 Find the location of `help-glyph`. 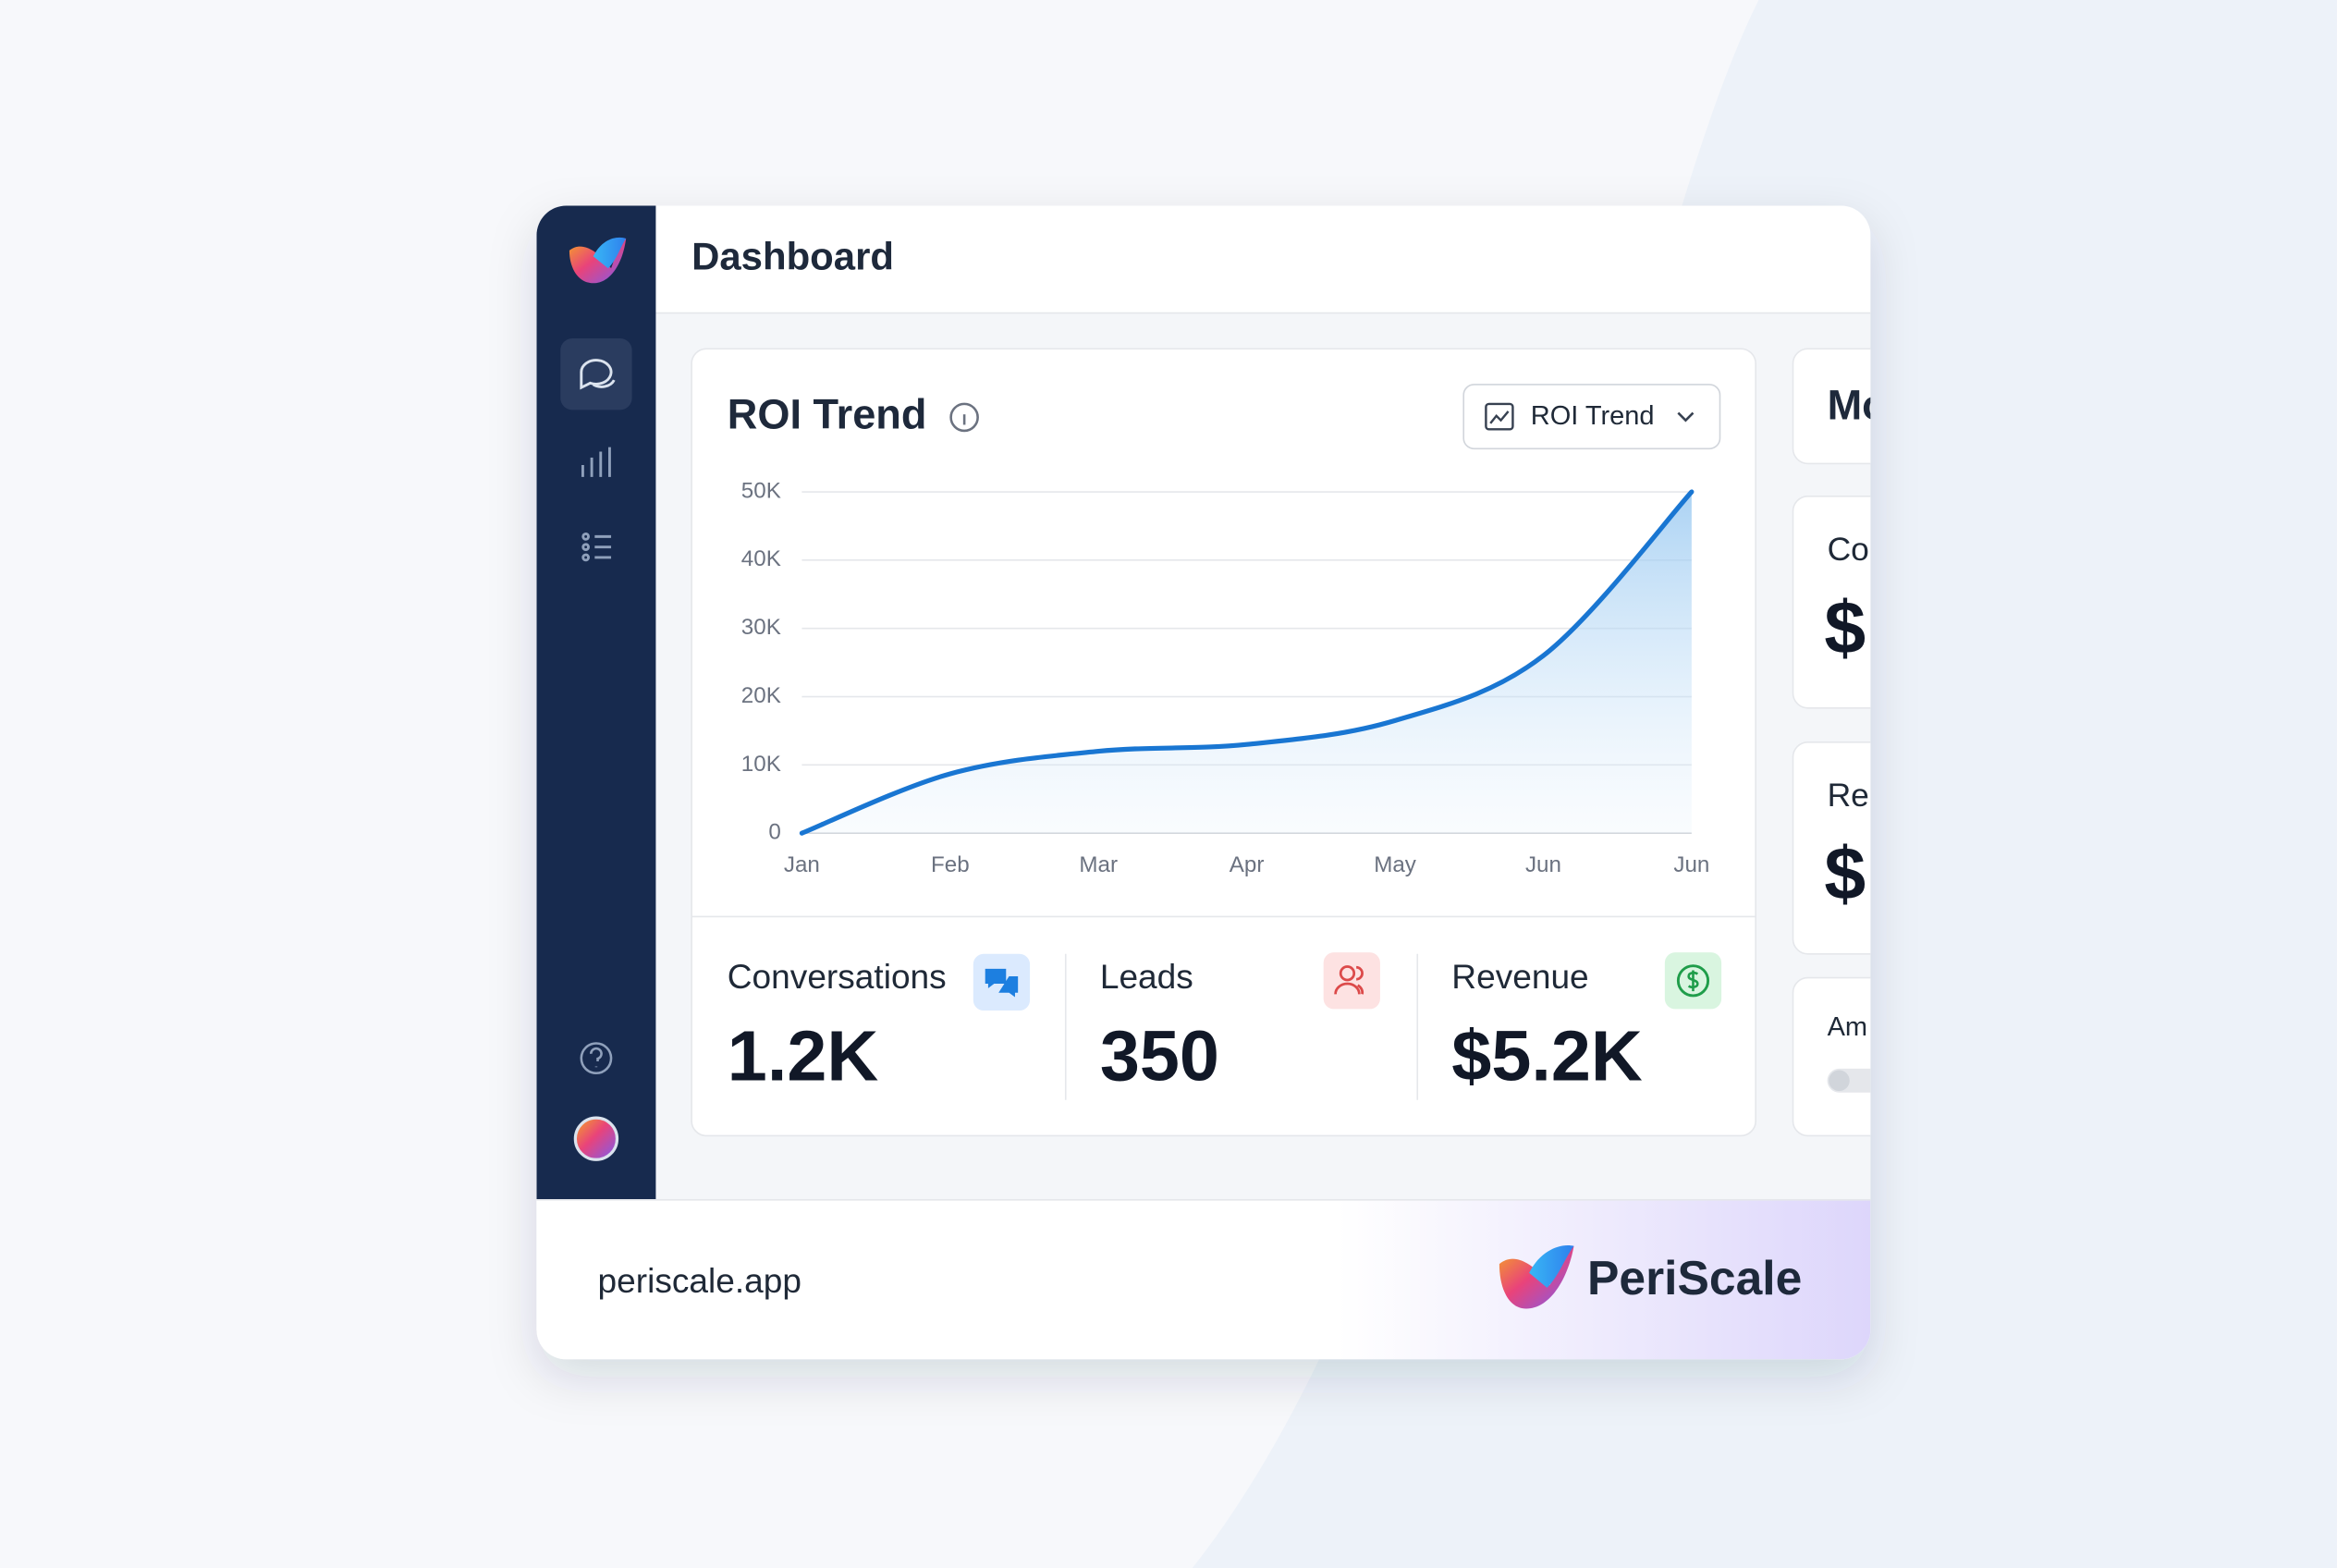

help-glyph is located at coordinates (596, 1058).